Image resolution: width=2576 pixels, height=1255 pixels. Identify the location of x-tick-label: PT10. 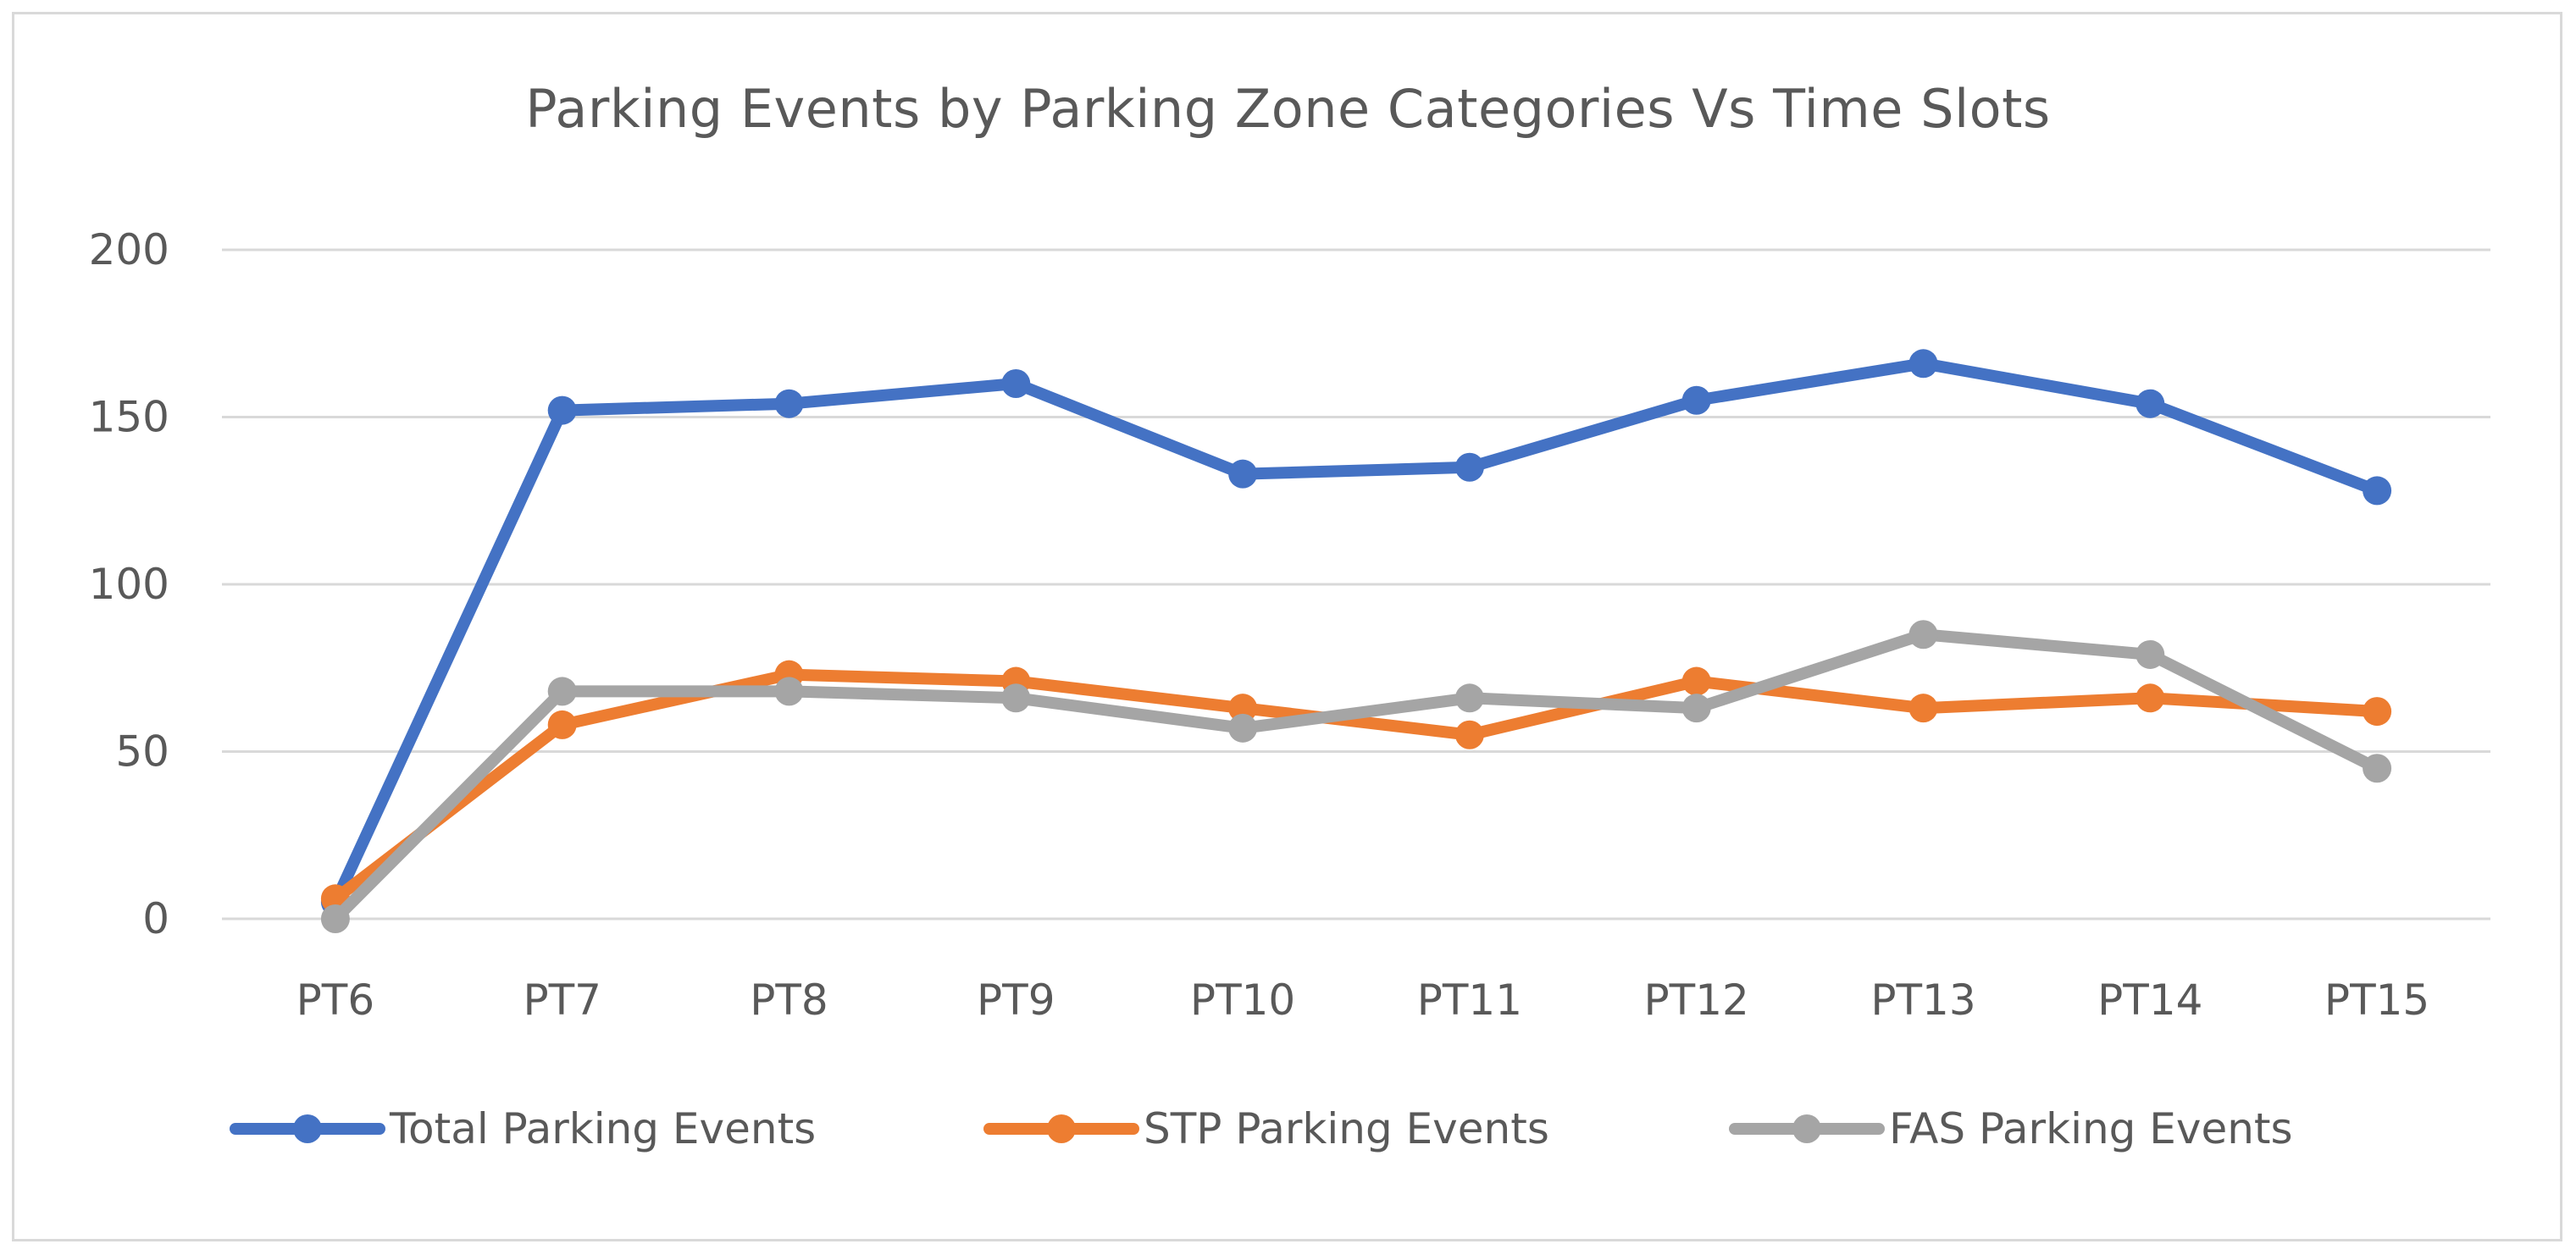
(1242, 1001).